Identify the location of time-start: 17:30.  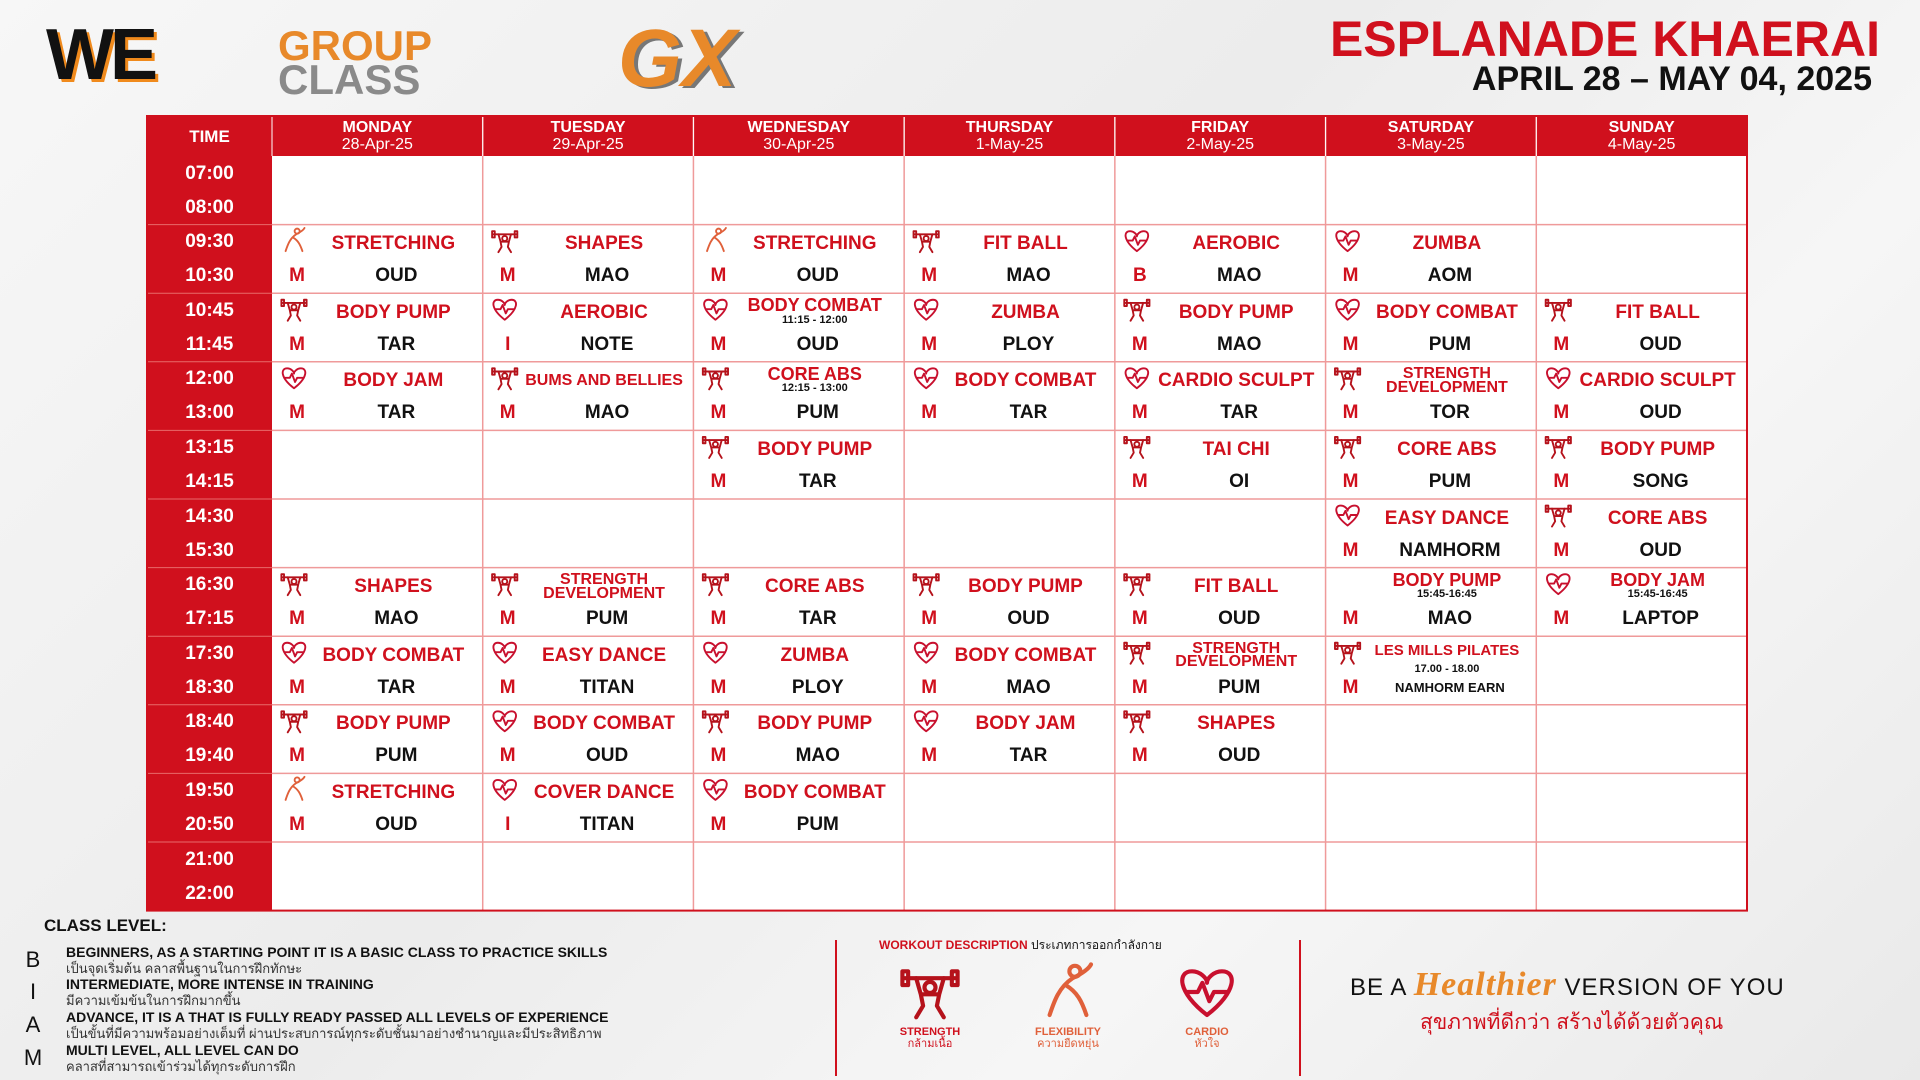
(209, 653).